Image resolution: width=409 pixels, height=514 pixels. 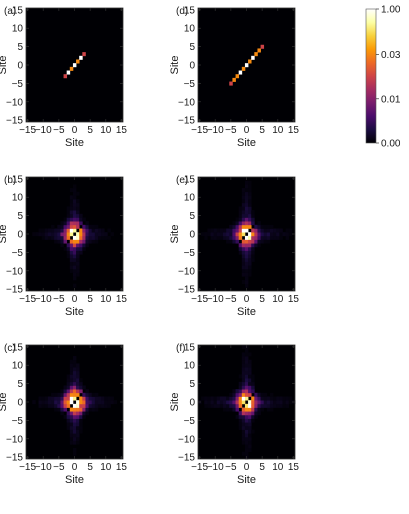 I want to click on y-tick-label: −5, so click(x=190, y=84).